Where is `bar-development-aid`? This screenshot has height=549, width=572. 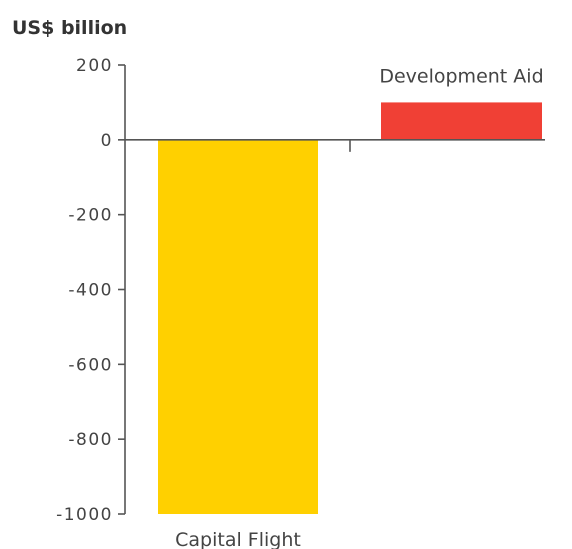 bar-development-aid is located at coordinates (461, 121).